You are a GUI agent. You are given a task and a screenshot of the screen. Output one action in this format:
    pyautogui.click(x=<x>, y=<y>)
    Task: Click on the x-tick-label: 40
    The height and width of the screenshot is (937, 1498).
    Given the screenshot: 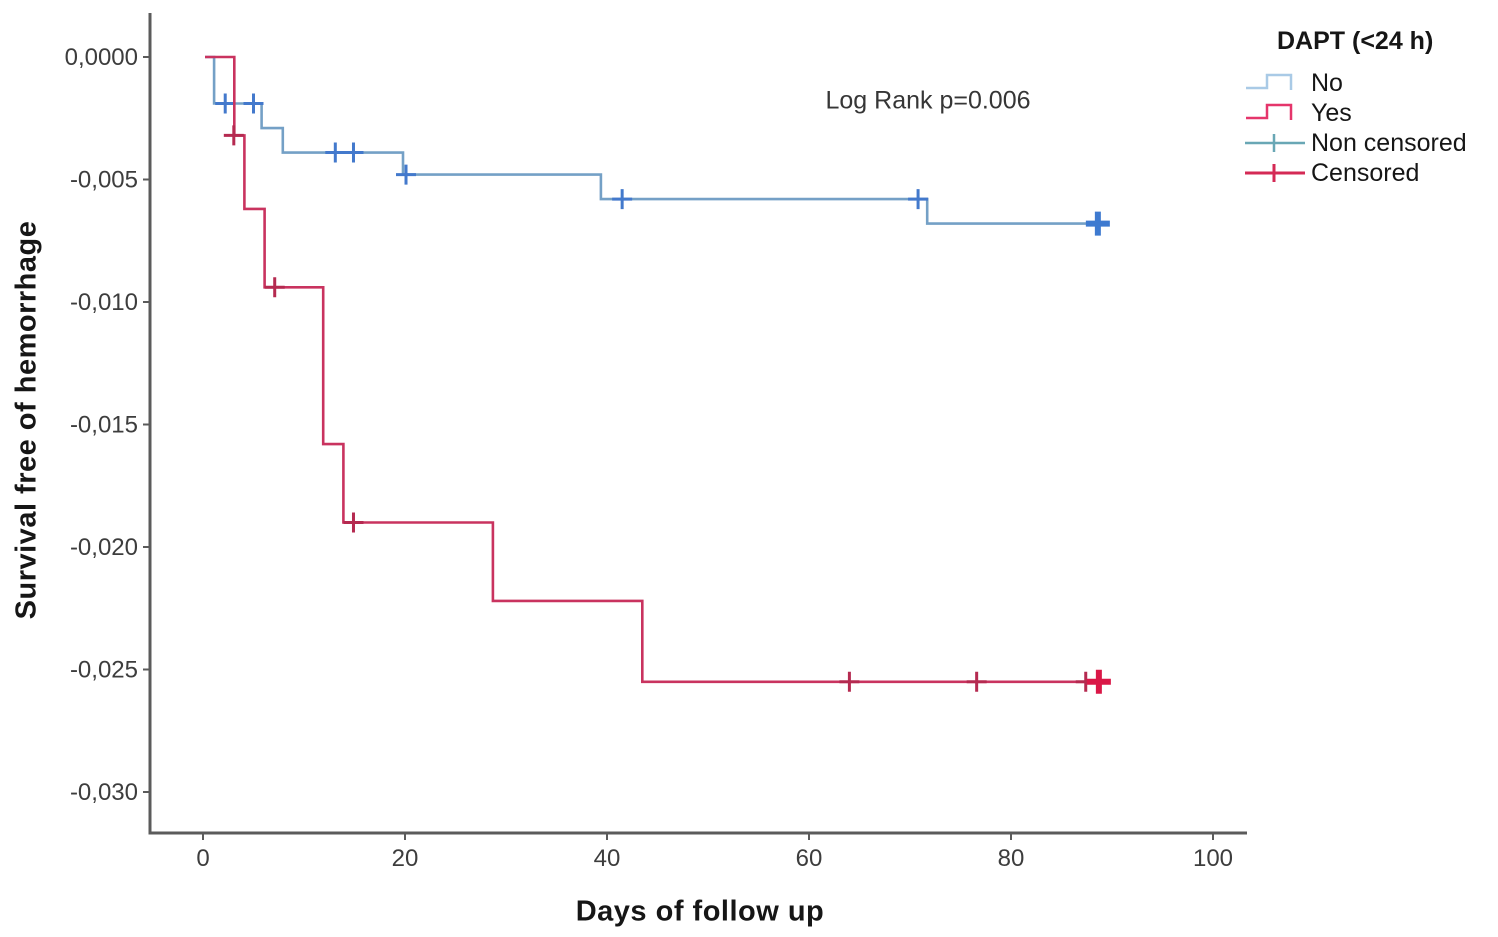 What is the action you would take?
    pyautogui.click(x=607, y=858)
    